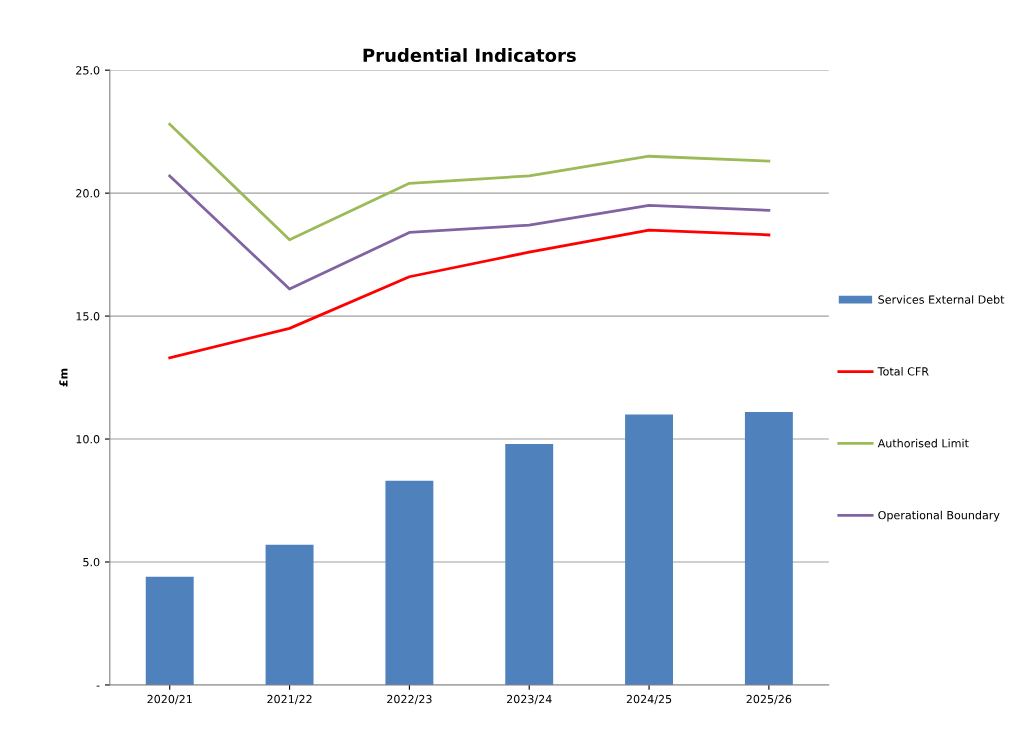 The image size is (1036, 731). I want to click on legend-label: Operational Boundary, so click(939, 516).